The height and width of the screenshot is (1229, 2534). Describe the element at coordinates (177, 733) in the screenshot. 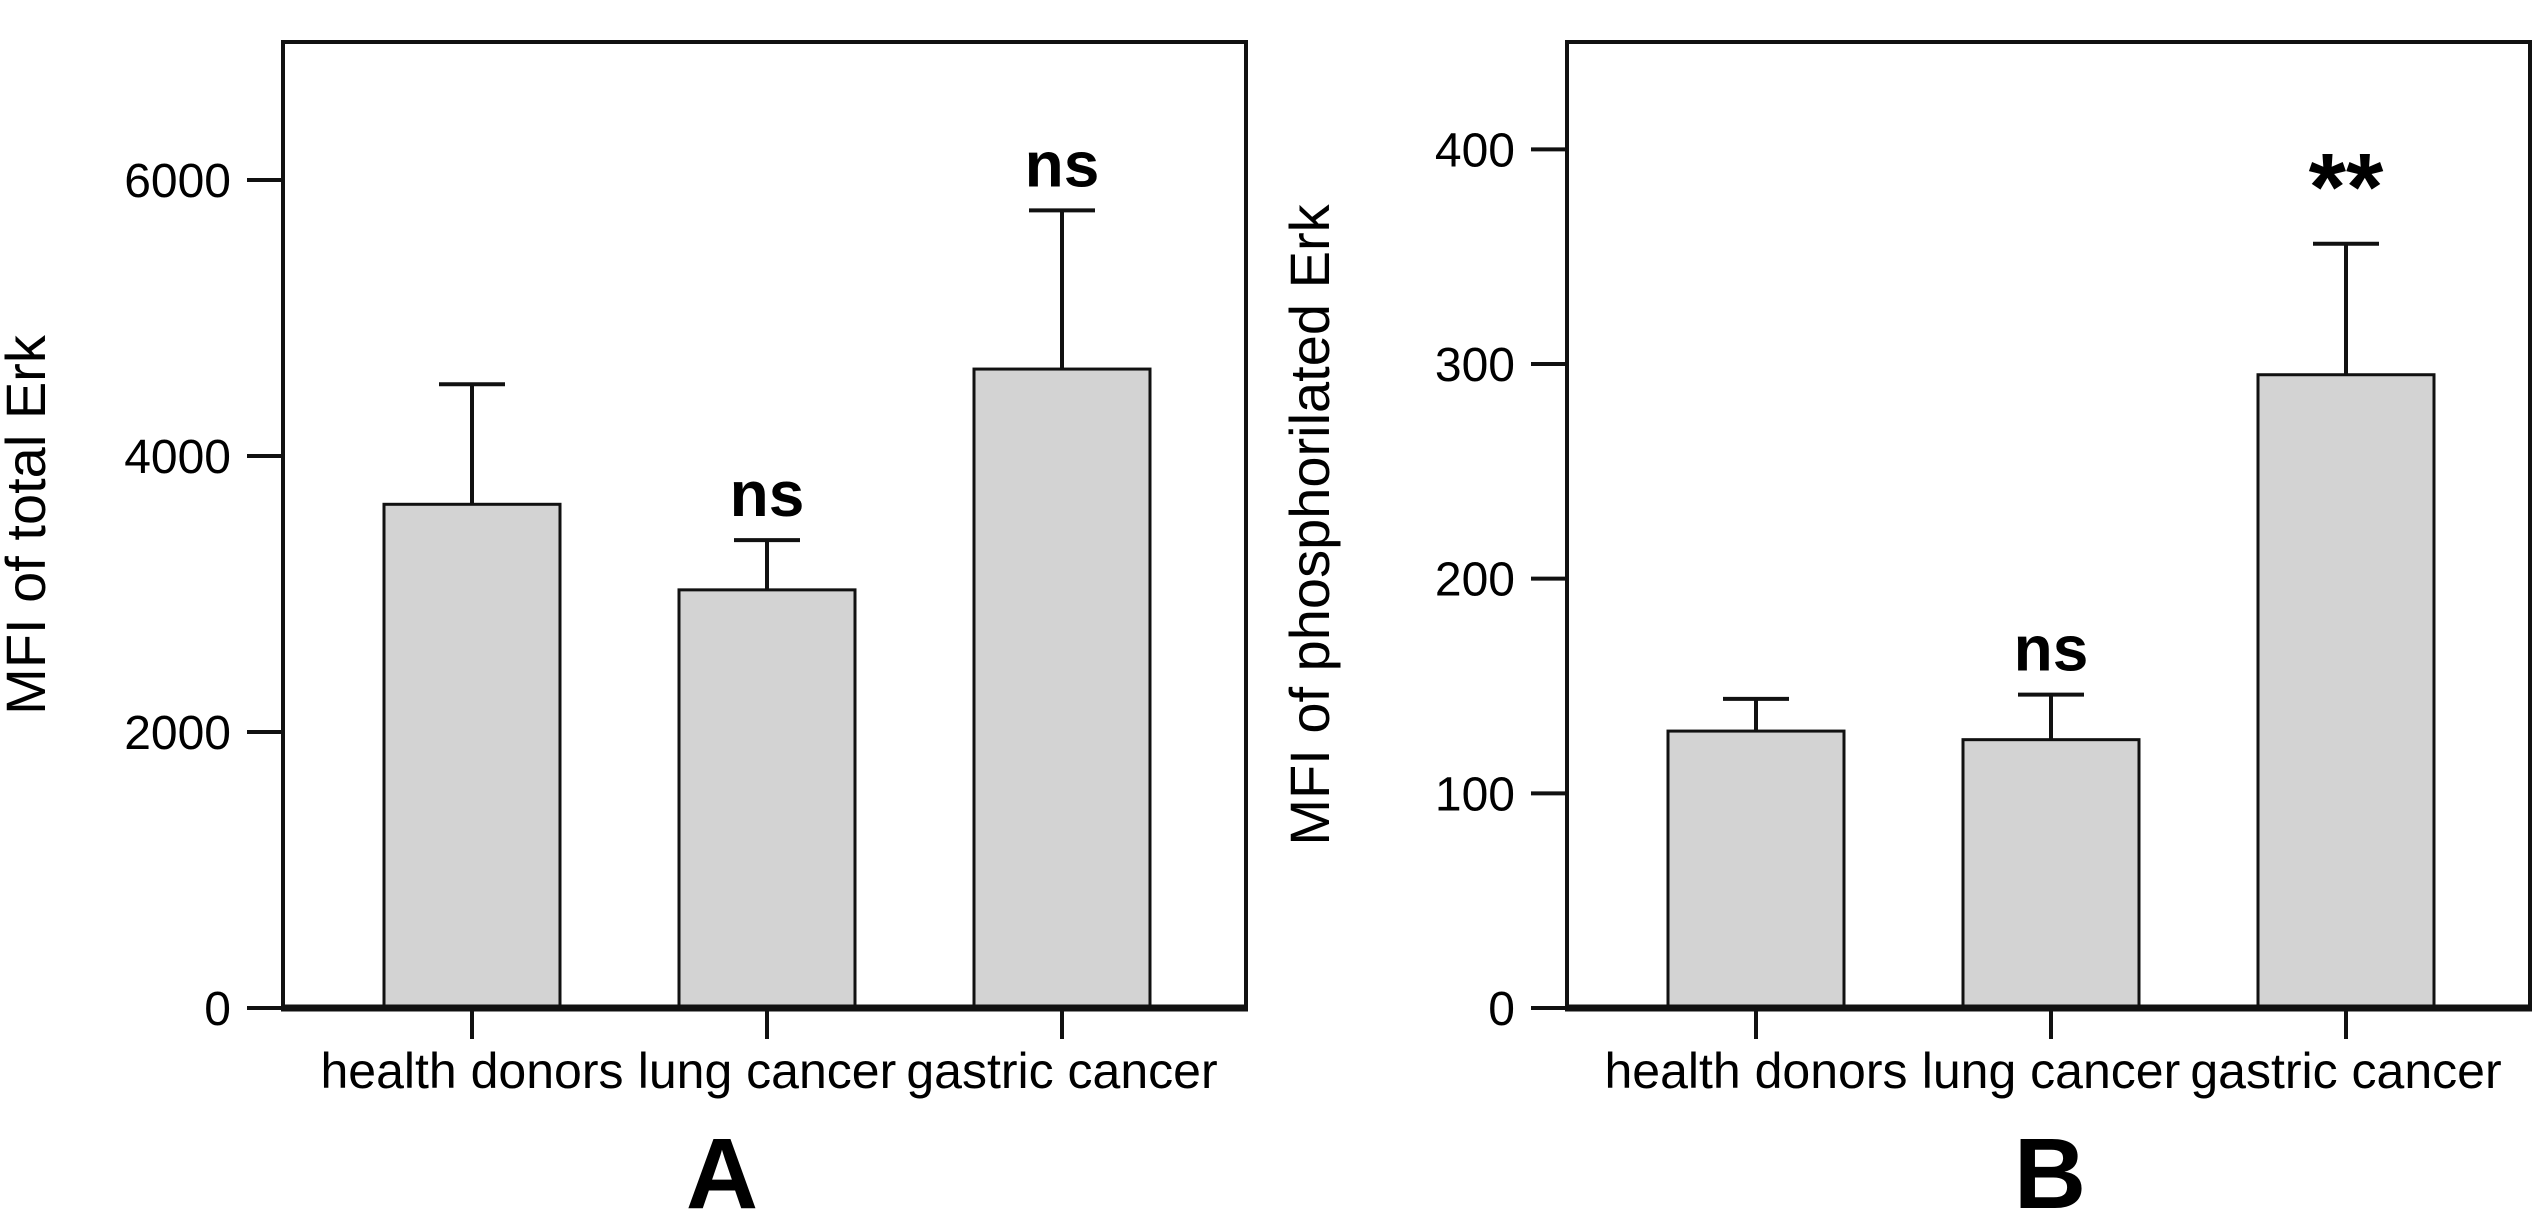

I see `panel-a-ytick-label-1: 2000` at that location.